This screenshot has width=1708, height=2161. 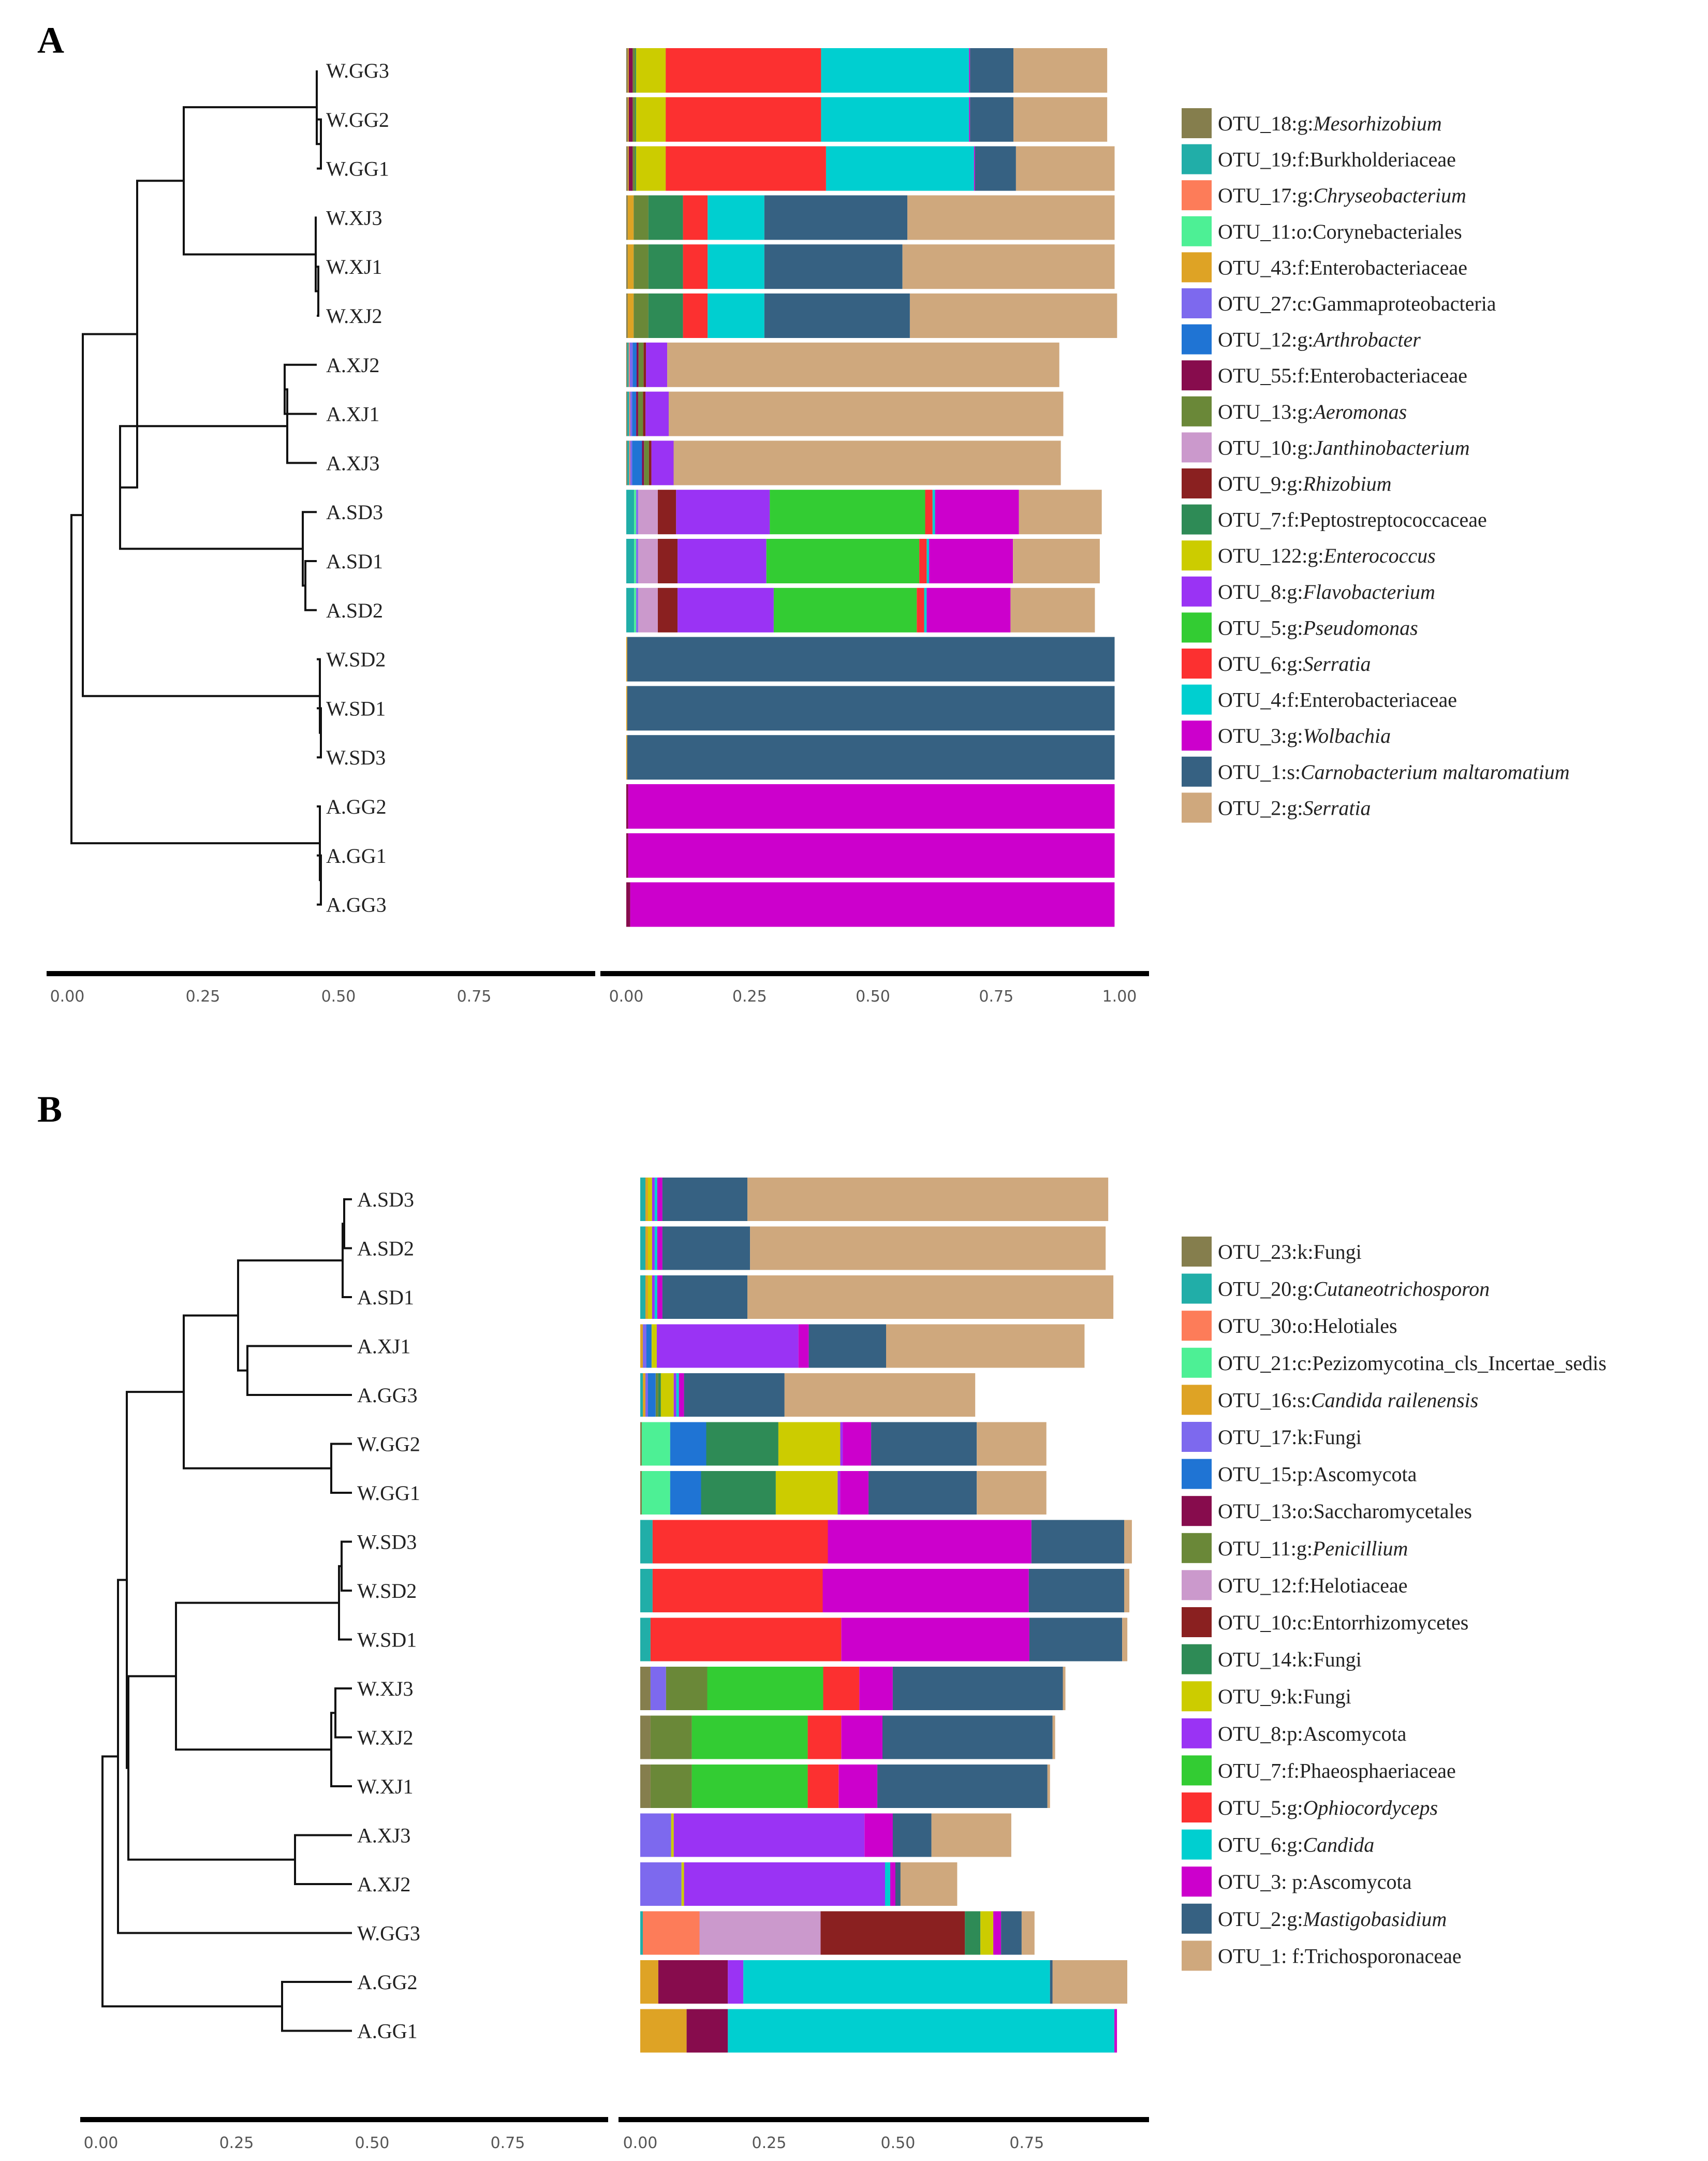 I want to click on bar-row-A.SD2, so click(x=860, y=610).